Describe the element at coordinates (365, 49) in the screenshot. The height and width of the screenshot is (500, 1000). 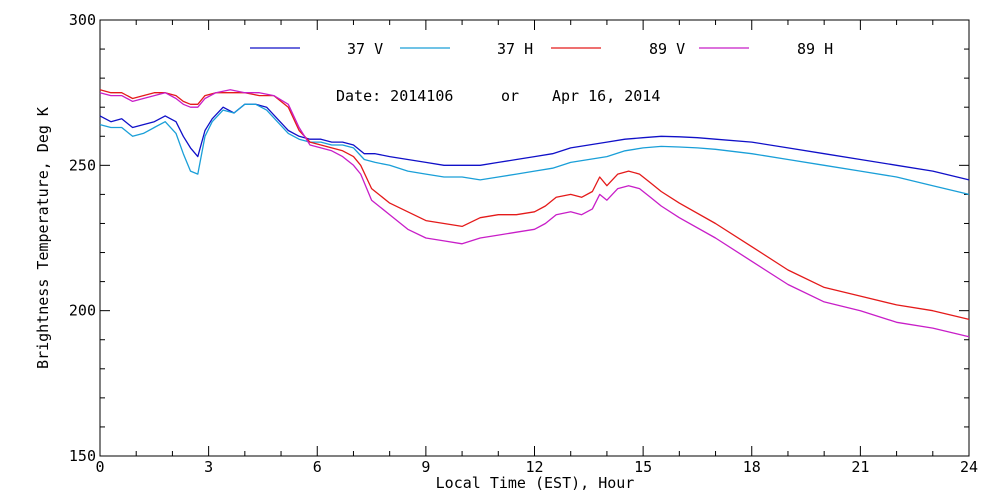
I see `legend-label: 37 V` at that location.